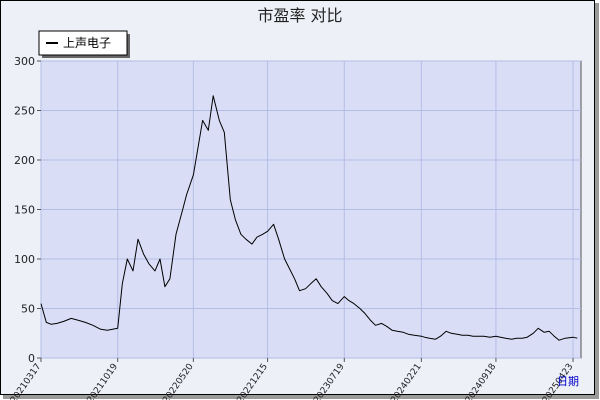 This screenshot has width=600, height=400. I want to click on y-tick-label: 250, so click(24, 111).